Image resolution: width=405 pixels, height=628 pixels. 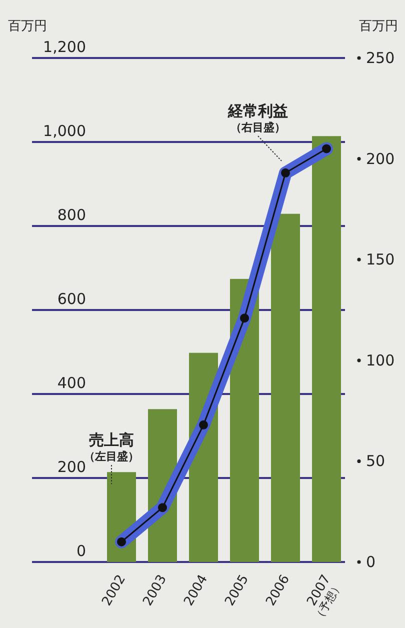 What do you see at coordinates (380, 159) in the screenshot?
I see `y2-tick-label: 200` at bounding box center [380, 159].